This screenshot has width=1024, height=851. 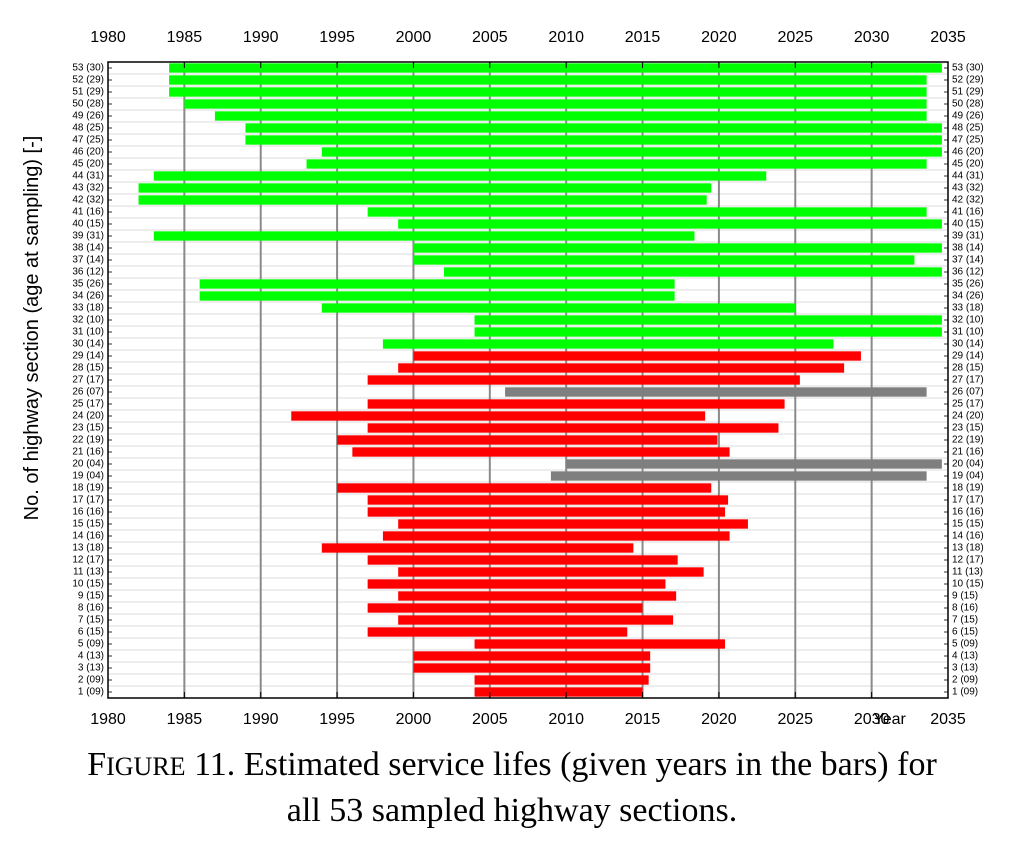 What do you see at coordinates (948, 719) in the screenshot?
I see `x-tick-label-bottom: 2035` at bounding box center [948, 719].